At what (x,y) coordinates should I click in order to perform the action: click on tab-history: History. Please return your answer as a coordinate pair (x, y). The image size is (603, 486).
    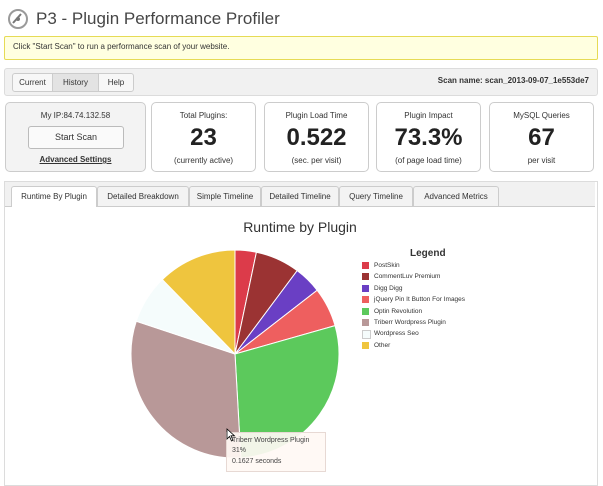
    Looking at the image, I should click on (75, 82).